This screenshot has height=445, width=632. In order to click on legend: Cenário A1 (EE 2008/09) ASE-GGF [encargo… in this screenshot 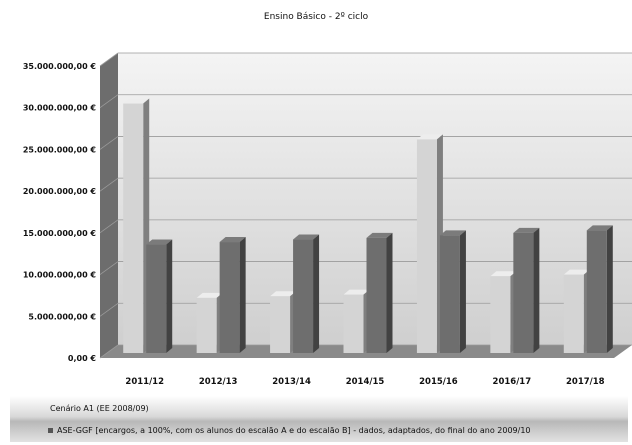, I will do `click(319, 419)`.